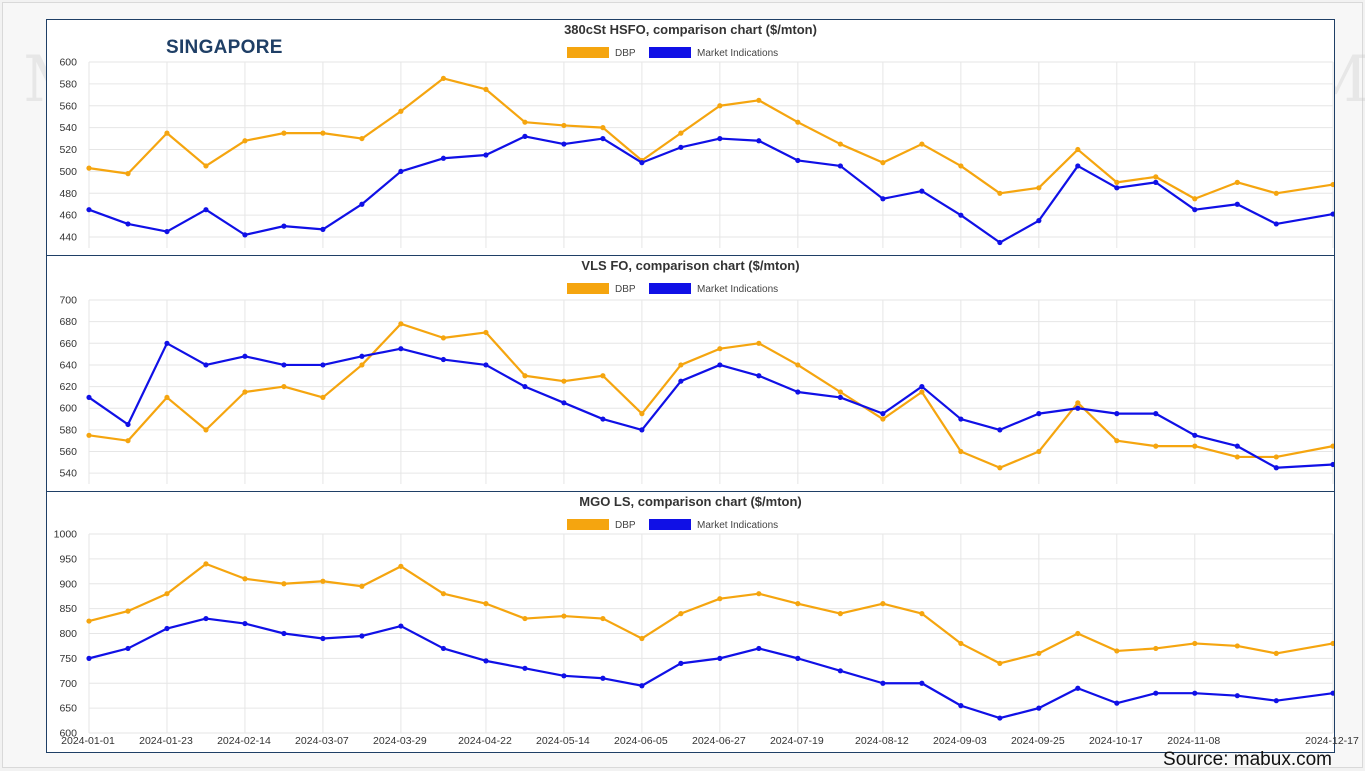  What do you see at coordinates (690, 501) in the screenshot?
I see `chart-title: MGO LS, comparison chart ($/mton)` at bounding box center [690, 501].